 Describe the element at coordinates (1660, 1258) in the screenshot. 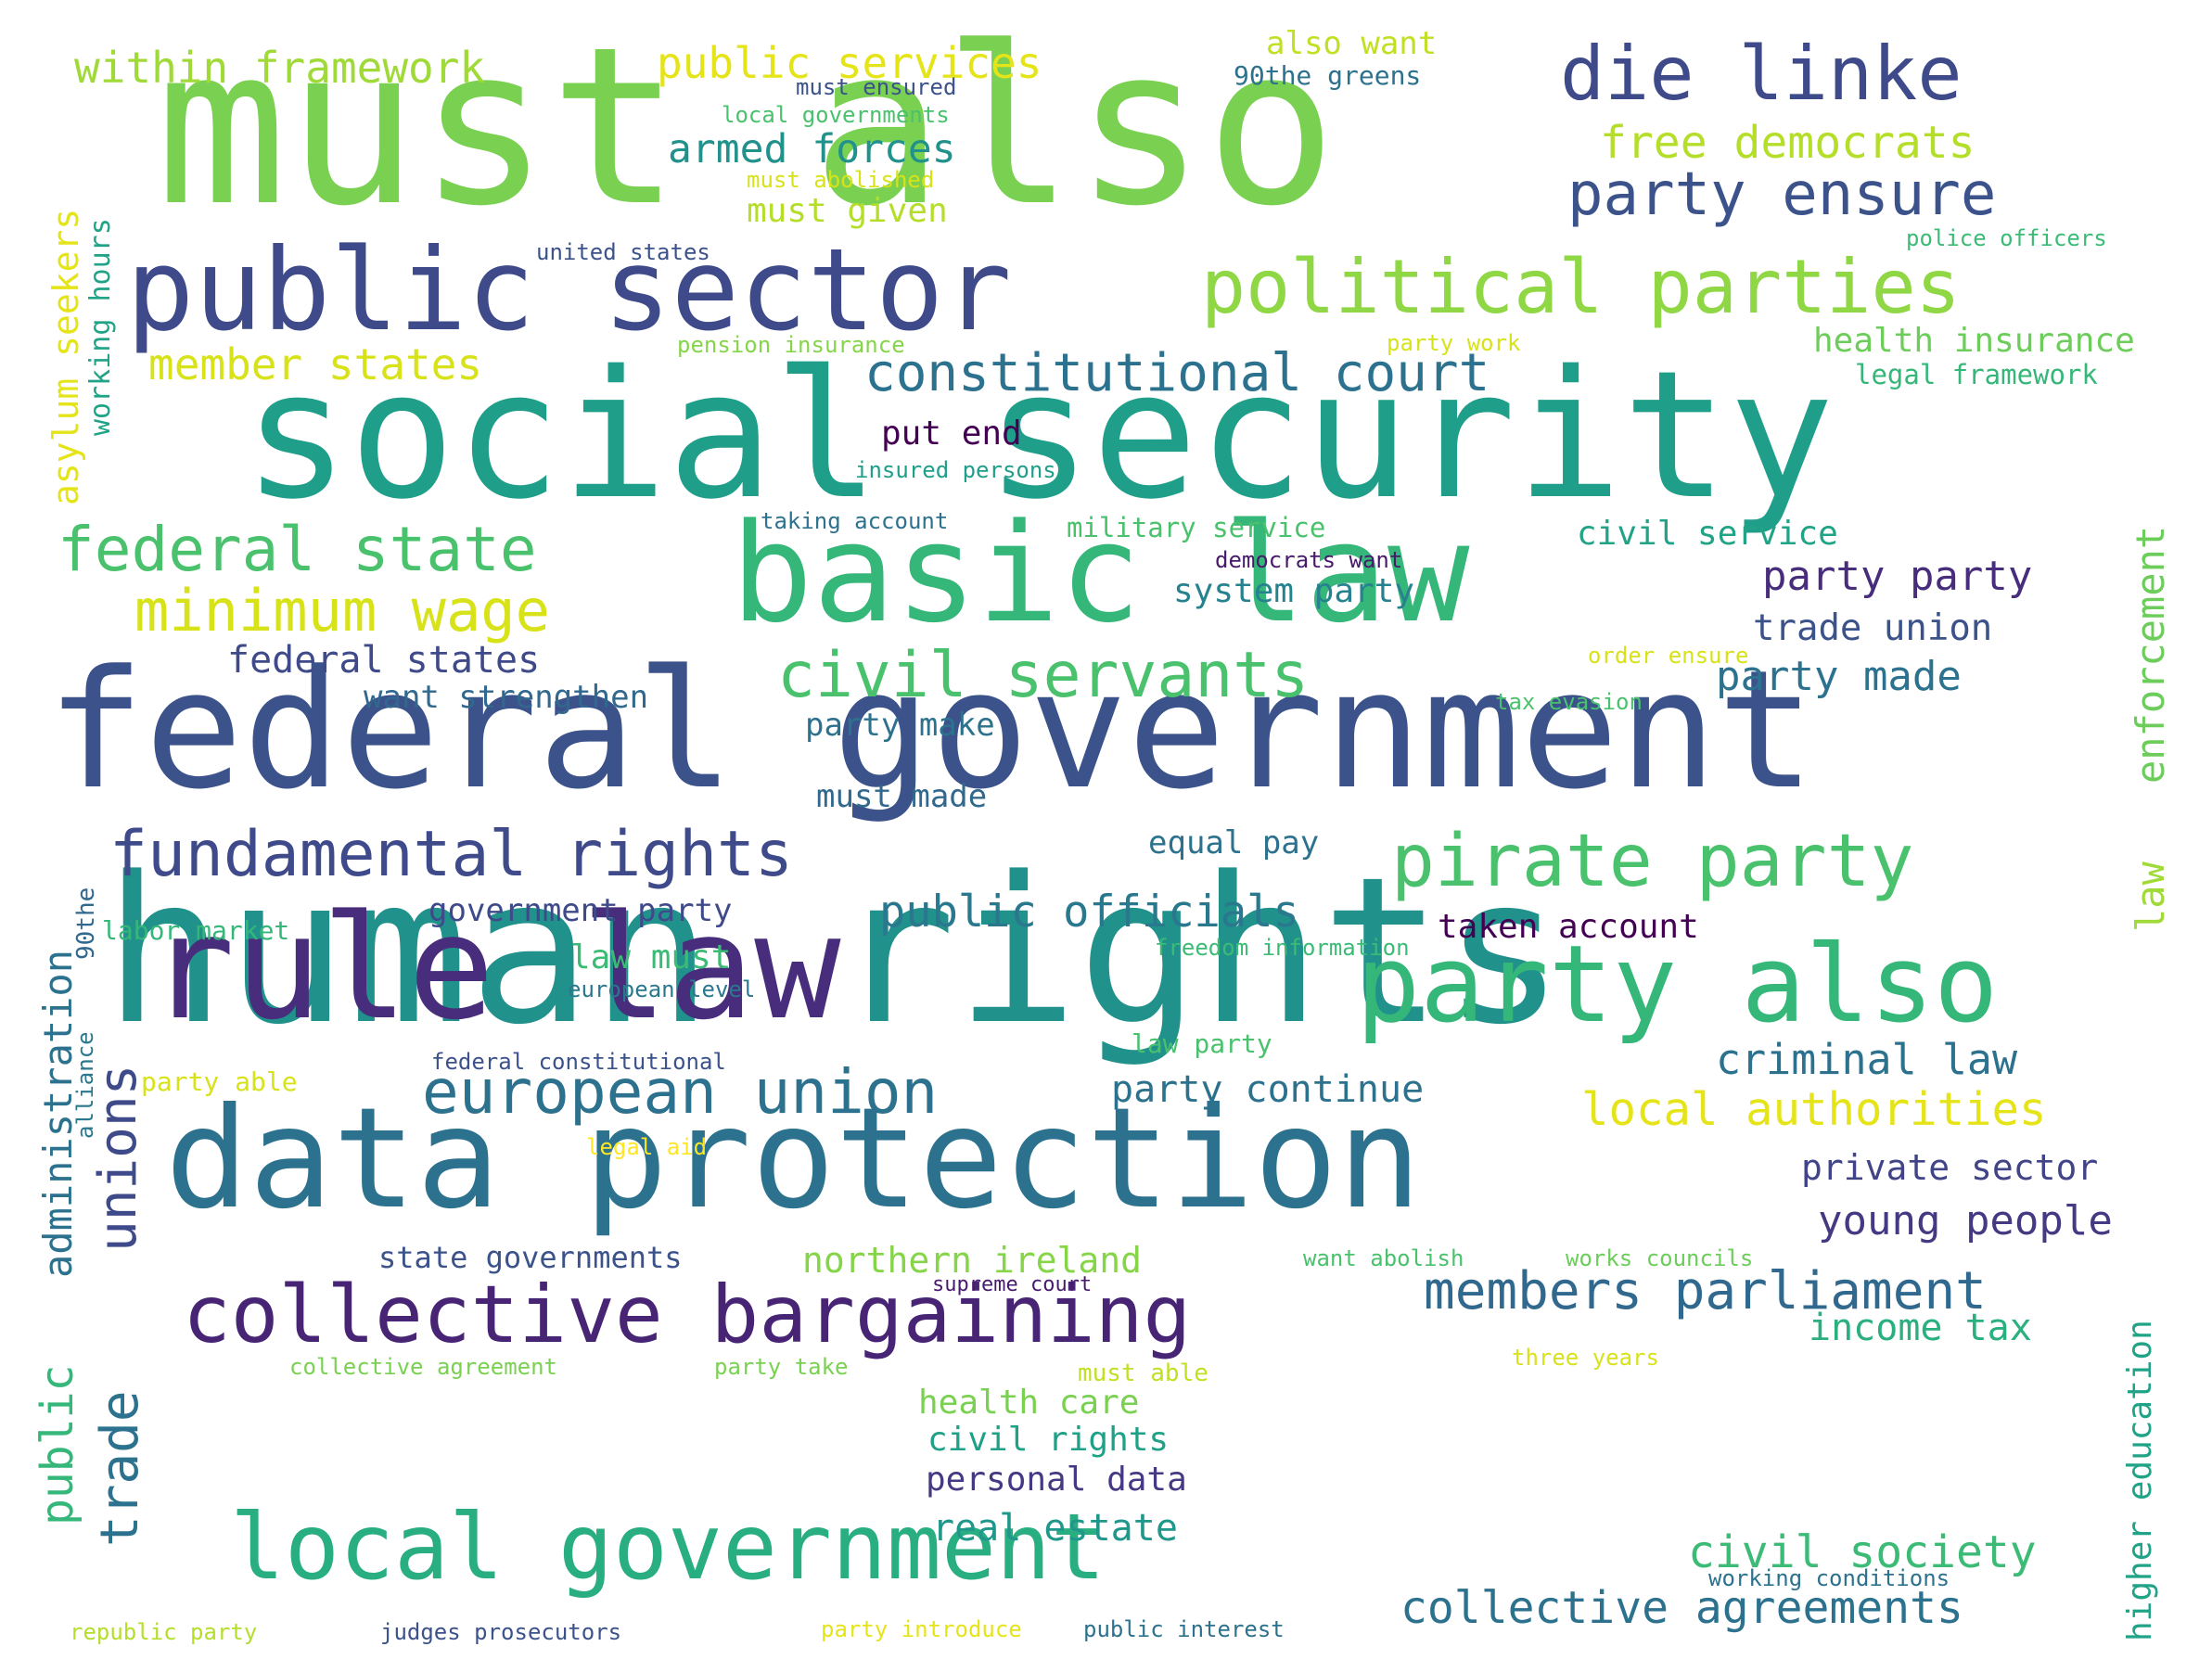

I see `word: works councils` at that location.